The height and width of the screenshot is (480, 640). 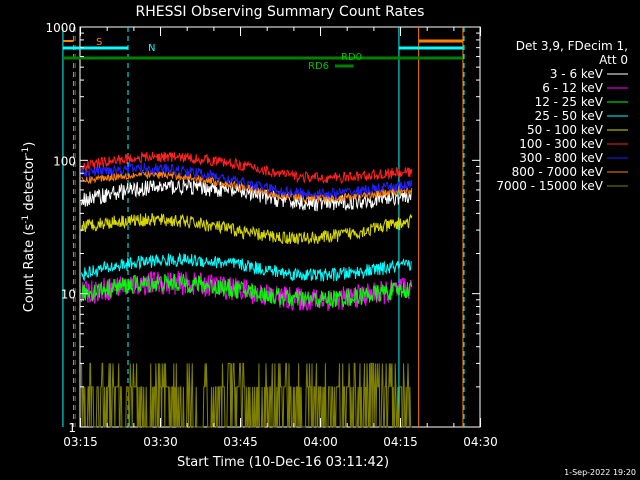 What do you see at coordinates (320, 442) in the screenshot?
I see `x-tick-label: 04:00` at bounding box center [320, 442].